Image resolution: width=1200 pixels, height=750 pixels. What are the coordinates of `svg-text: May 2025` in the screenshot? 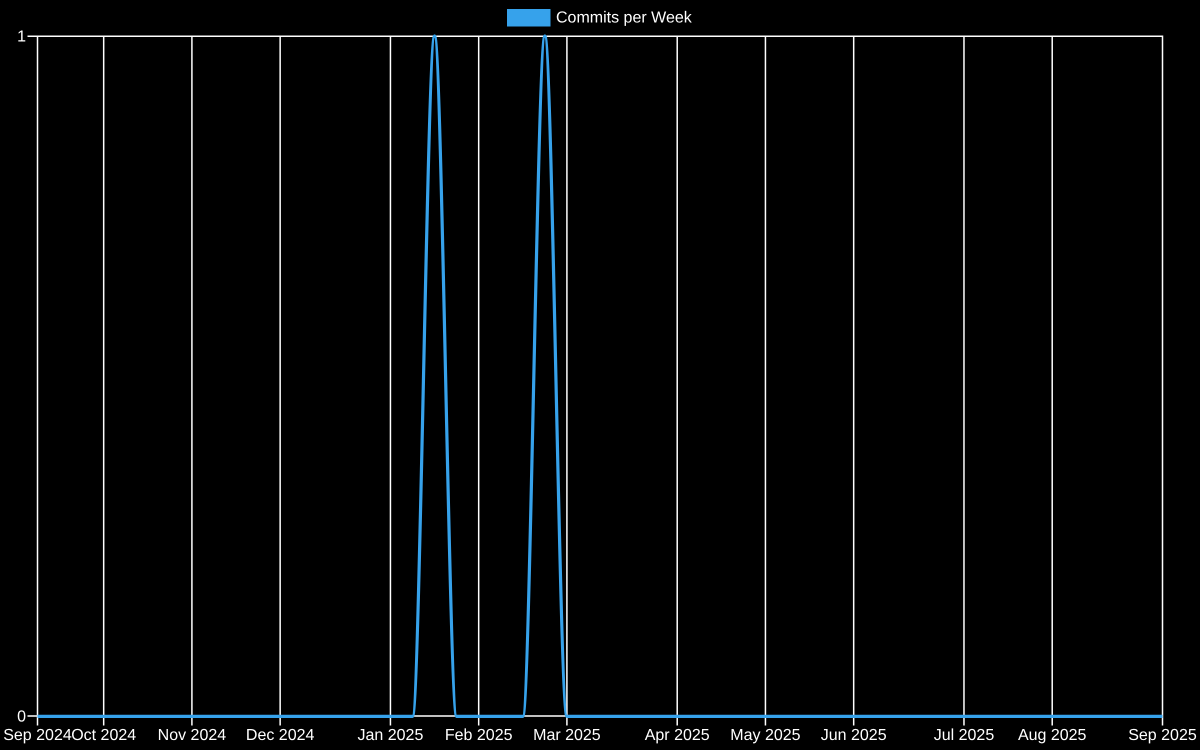 It's located at (765, 735).